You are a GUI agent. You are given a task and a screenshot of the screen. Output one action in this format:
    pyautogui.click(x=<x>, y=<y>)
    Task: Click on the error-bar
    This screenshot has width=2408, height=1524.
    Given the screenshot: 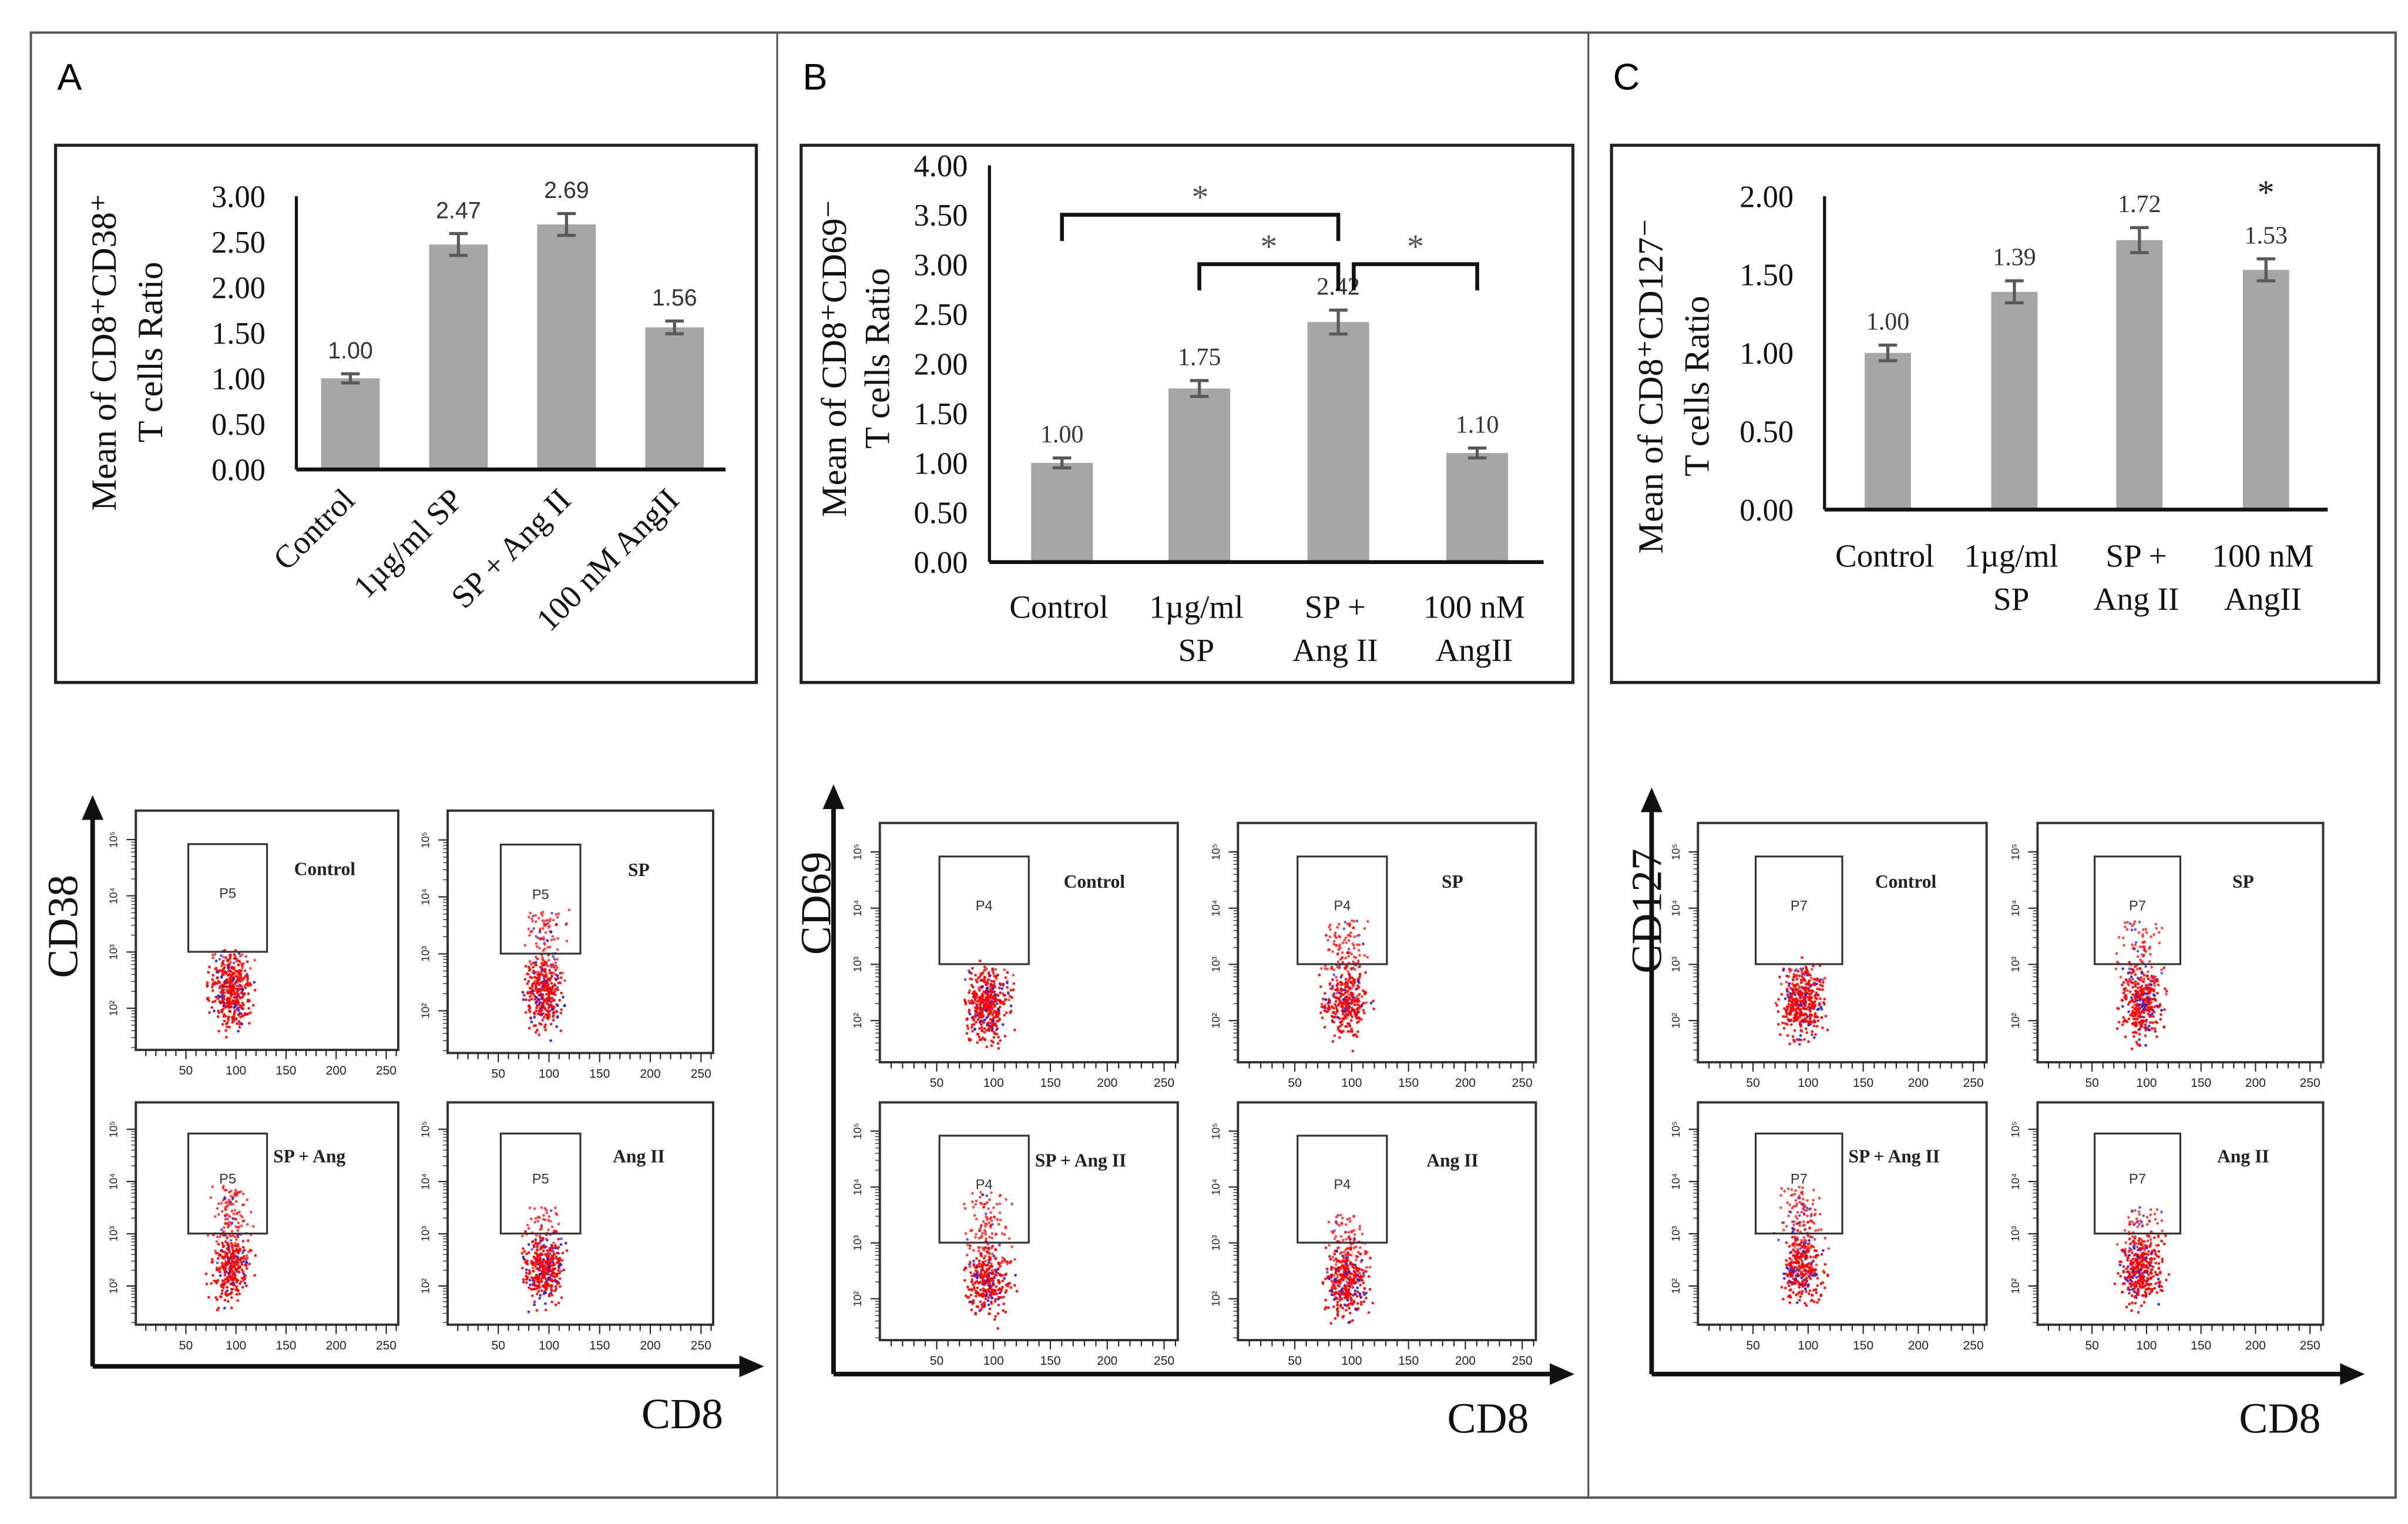 What is the action you would take?
    pyautogui.click(x=2015, y=292)
    